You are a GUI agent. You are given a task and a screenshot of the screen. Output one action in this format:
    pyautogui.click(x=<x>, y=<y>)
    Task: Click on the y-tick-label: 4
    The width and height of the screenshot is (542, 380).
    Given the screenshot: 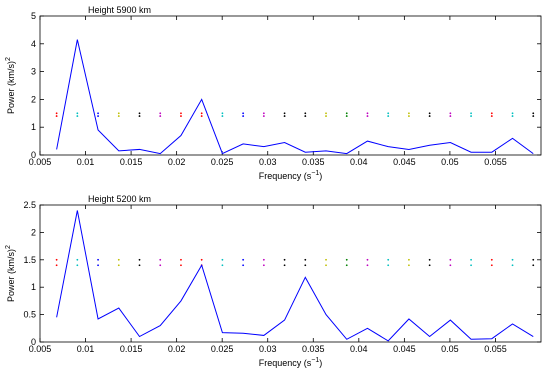 What is the action you would take?
    pyautogui.click(x=33, y=44)
    